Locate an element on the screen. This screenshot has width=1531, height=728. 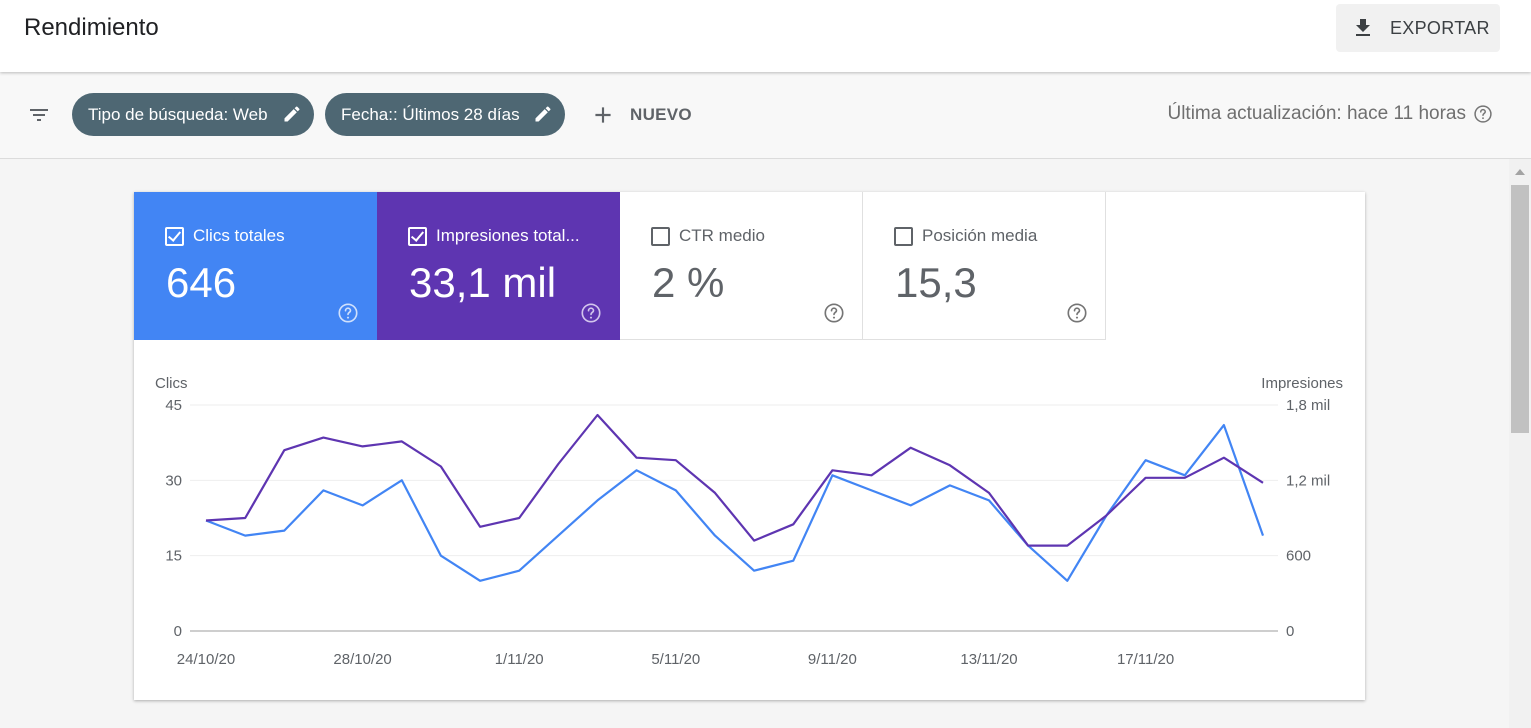
filter-chip-search-type: Tipo de búsqueda: Web is located at coordinates (193, 114).